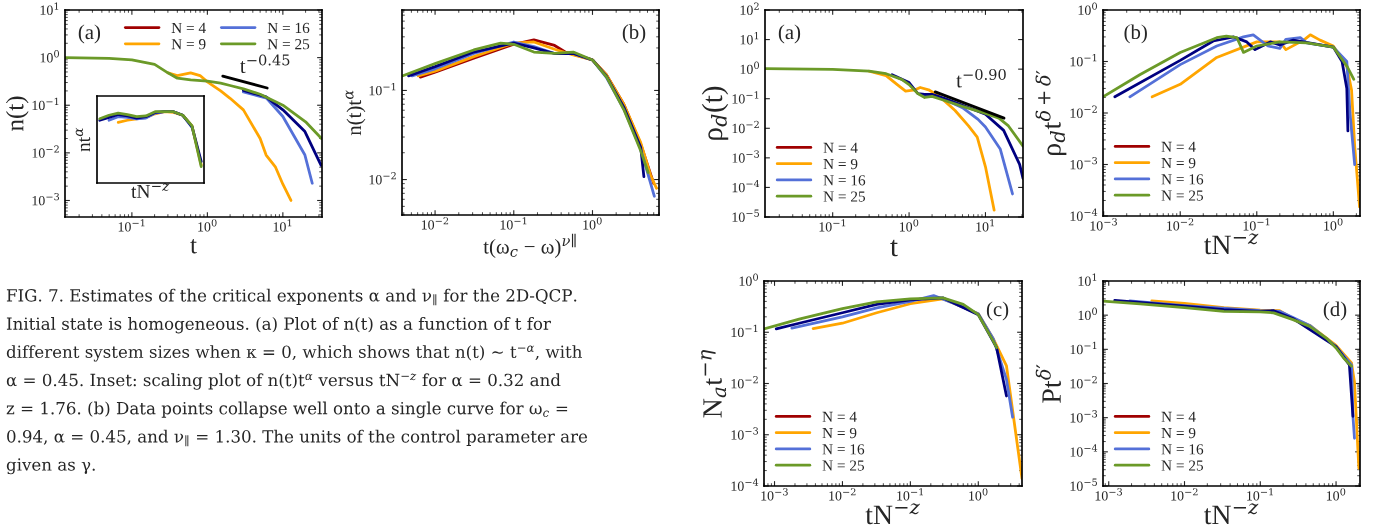 The width and height of the screenshot is (1390, 529). What do you see at coordinates (297, 438) in the screenshot?
I see `text: 0.94, α = 0.45, and ν$_{∥}$ = 1.30. The units of the control parameter are` at bounding box center [297, 438].